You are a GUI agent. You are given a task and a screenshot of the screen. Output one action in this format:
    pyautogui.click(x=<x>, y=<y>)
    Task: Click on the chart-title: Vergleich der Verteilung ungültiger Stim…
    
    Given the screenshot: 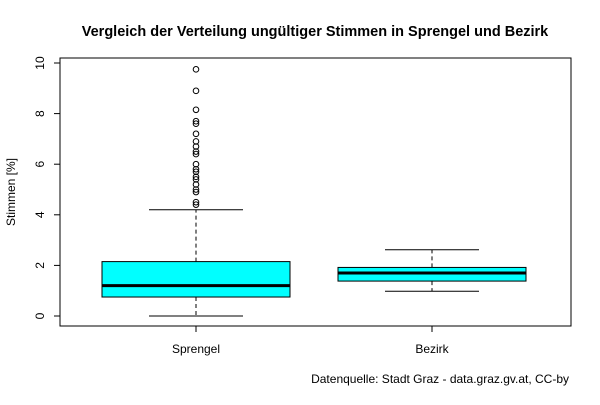 What is the action you would take?
    pyautogui.click(x=315, y=32)
    